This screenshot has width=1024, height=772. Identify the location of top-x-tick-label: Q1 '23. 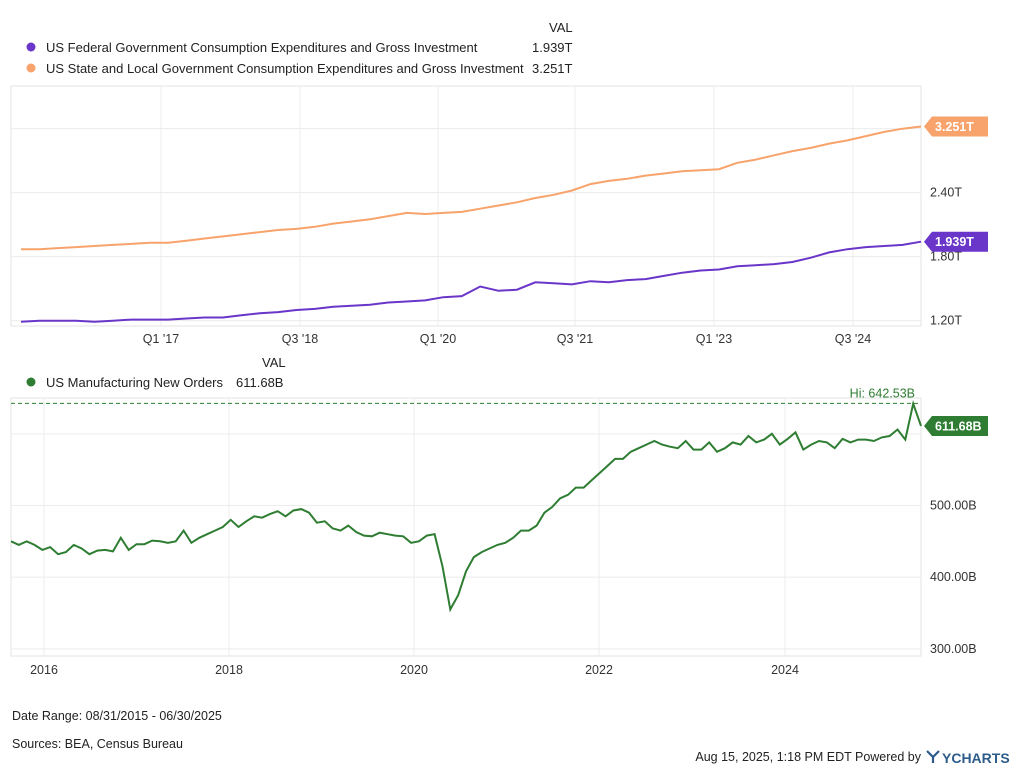
(714, 339).